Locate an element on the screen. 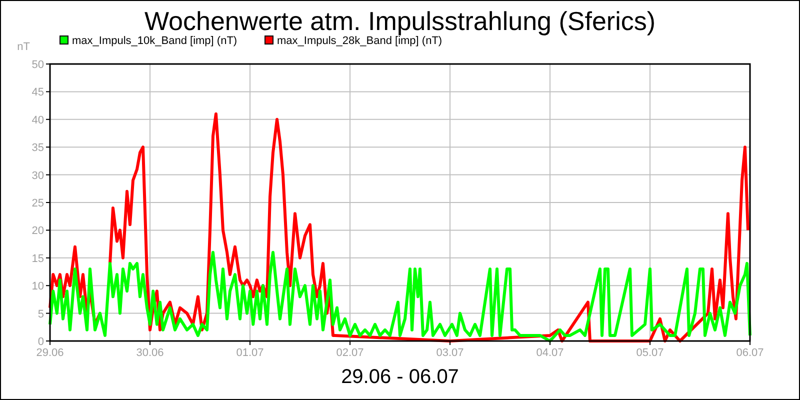 The width and height of the screenshot is (800, 400). y-tick-label: 35 is located at coordinates (38, 148).